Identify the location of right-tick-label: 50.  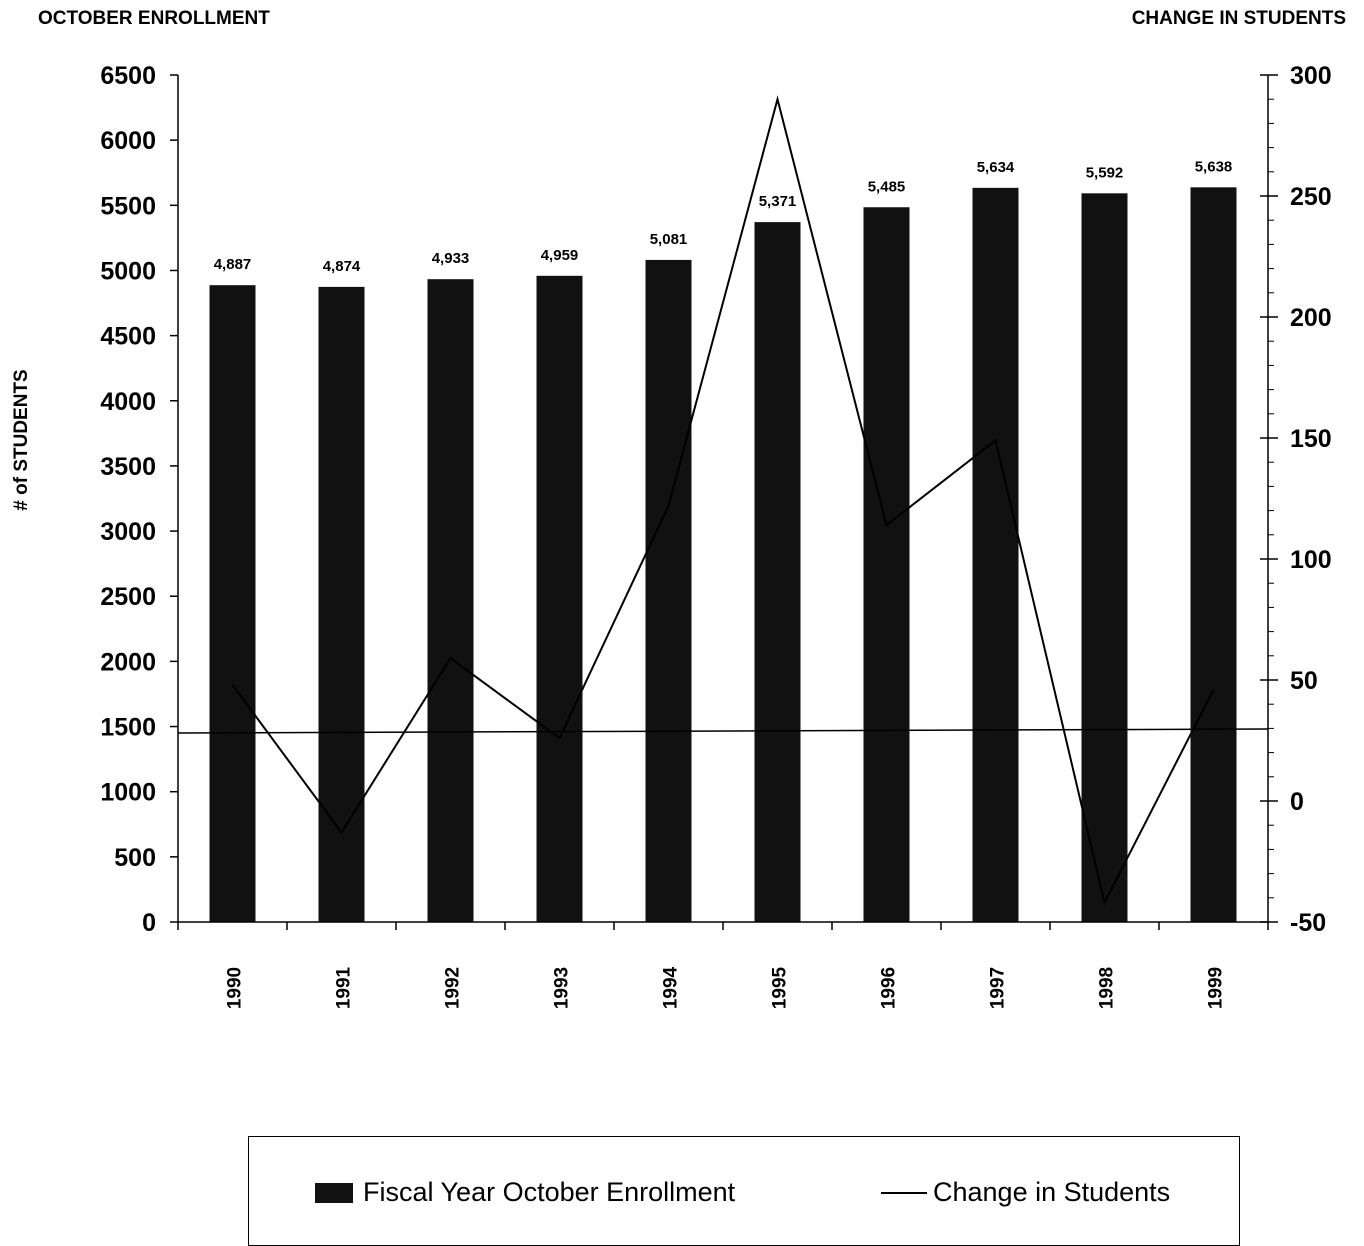
(1304, 681).